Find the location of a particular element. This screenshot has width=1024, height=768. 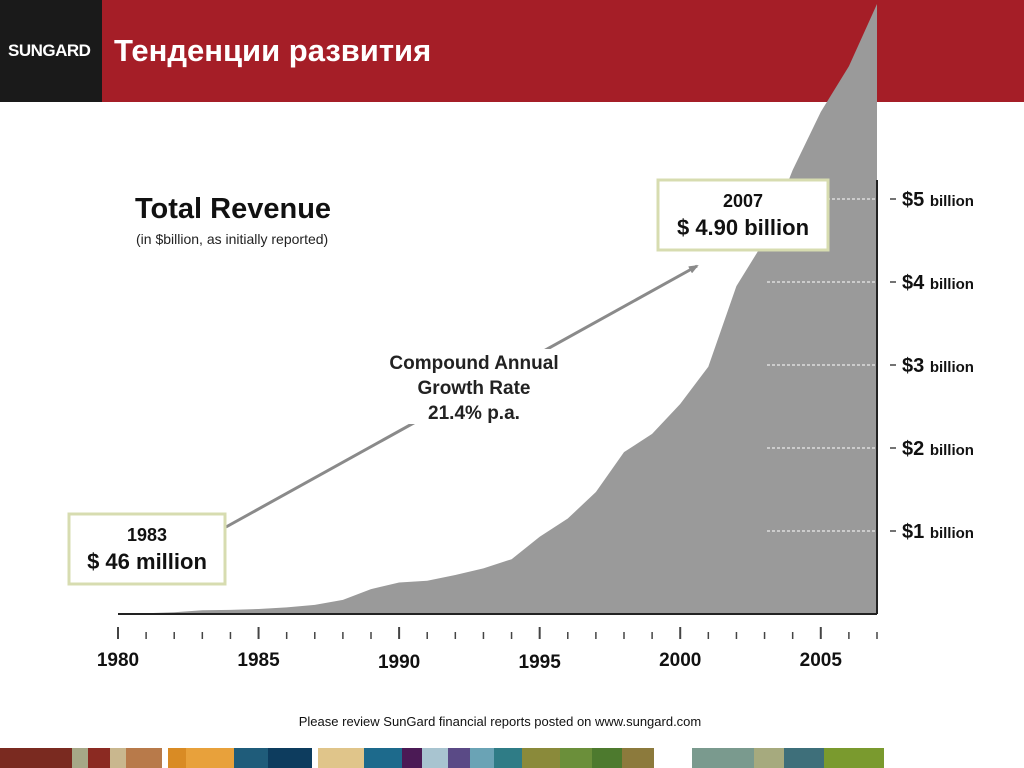

sungard-logo: SUNGARD is located at coordinates (49, 50).